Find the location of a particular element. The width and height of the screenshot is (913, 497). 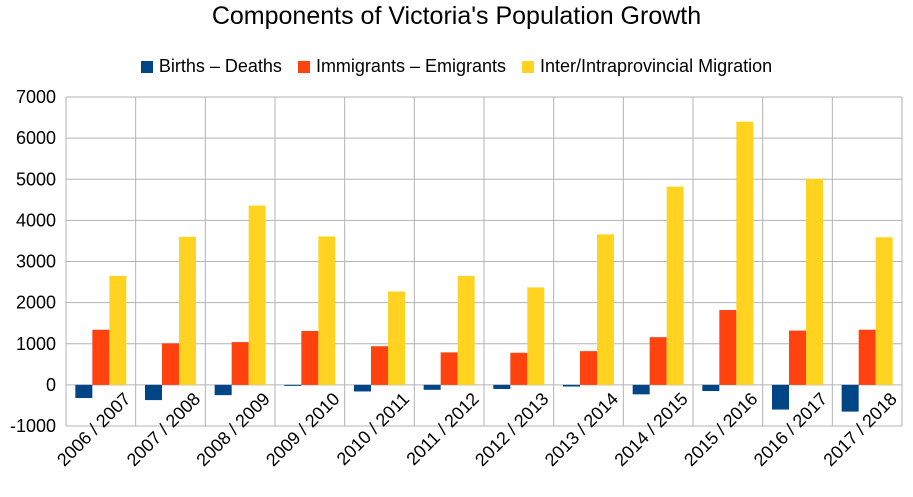

legend-item-migration: Inter/Intraprovincial Migration is located at coordinates (647, 66).